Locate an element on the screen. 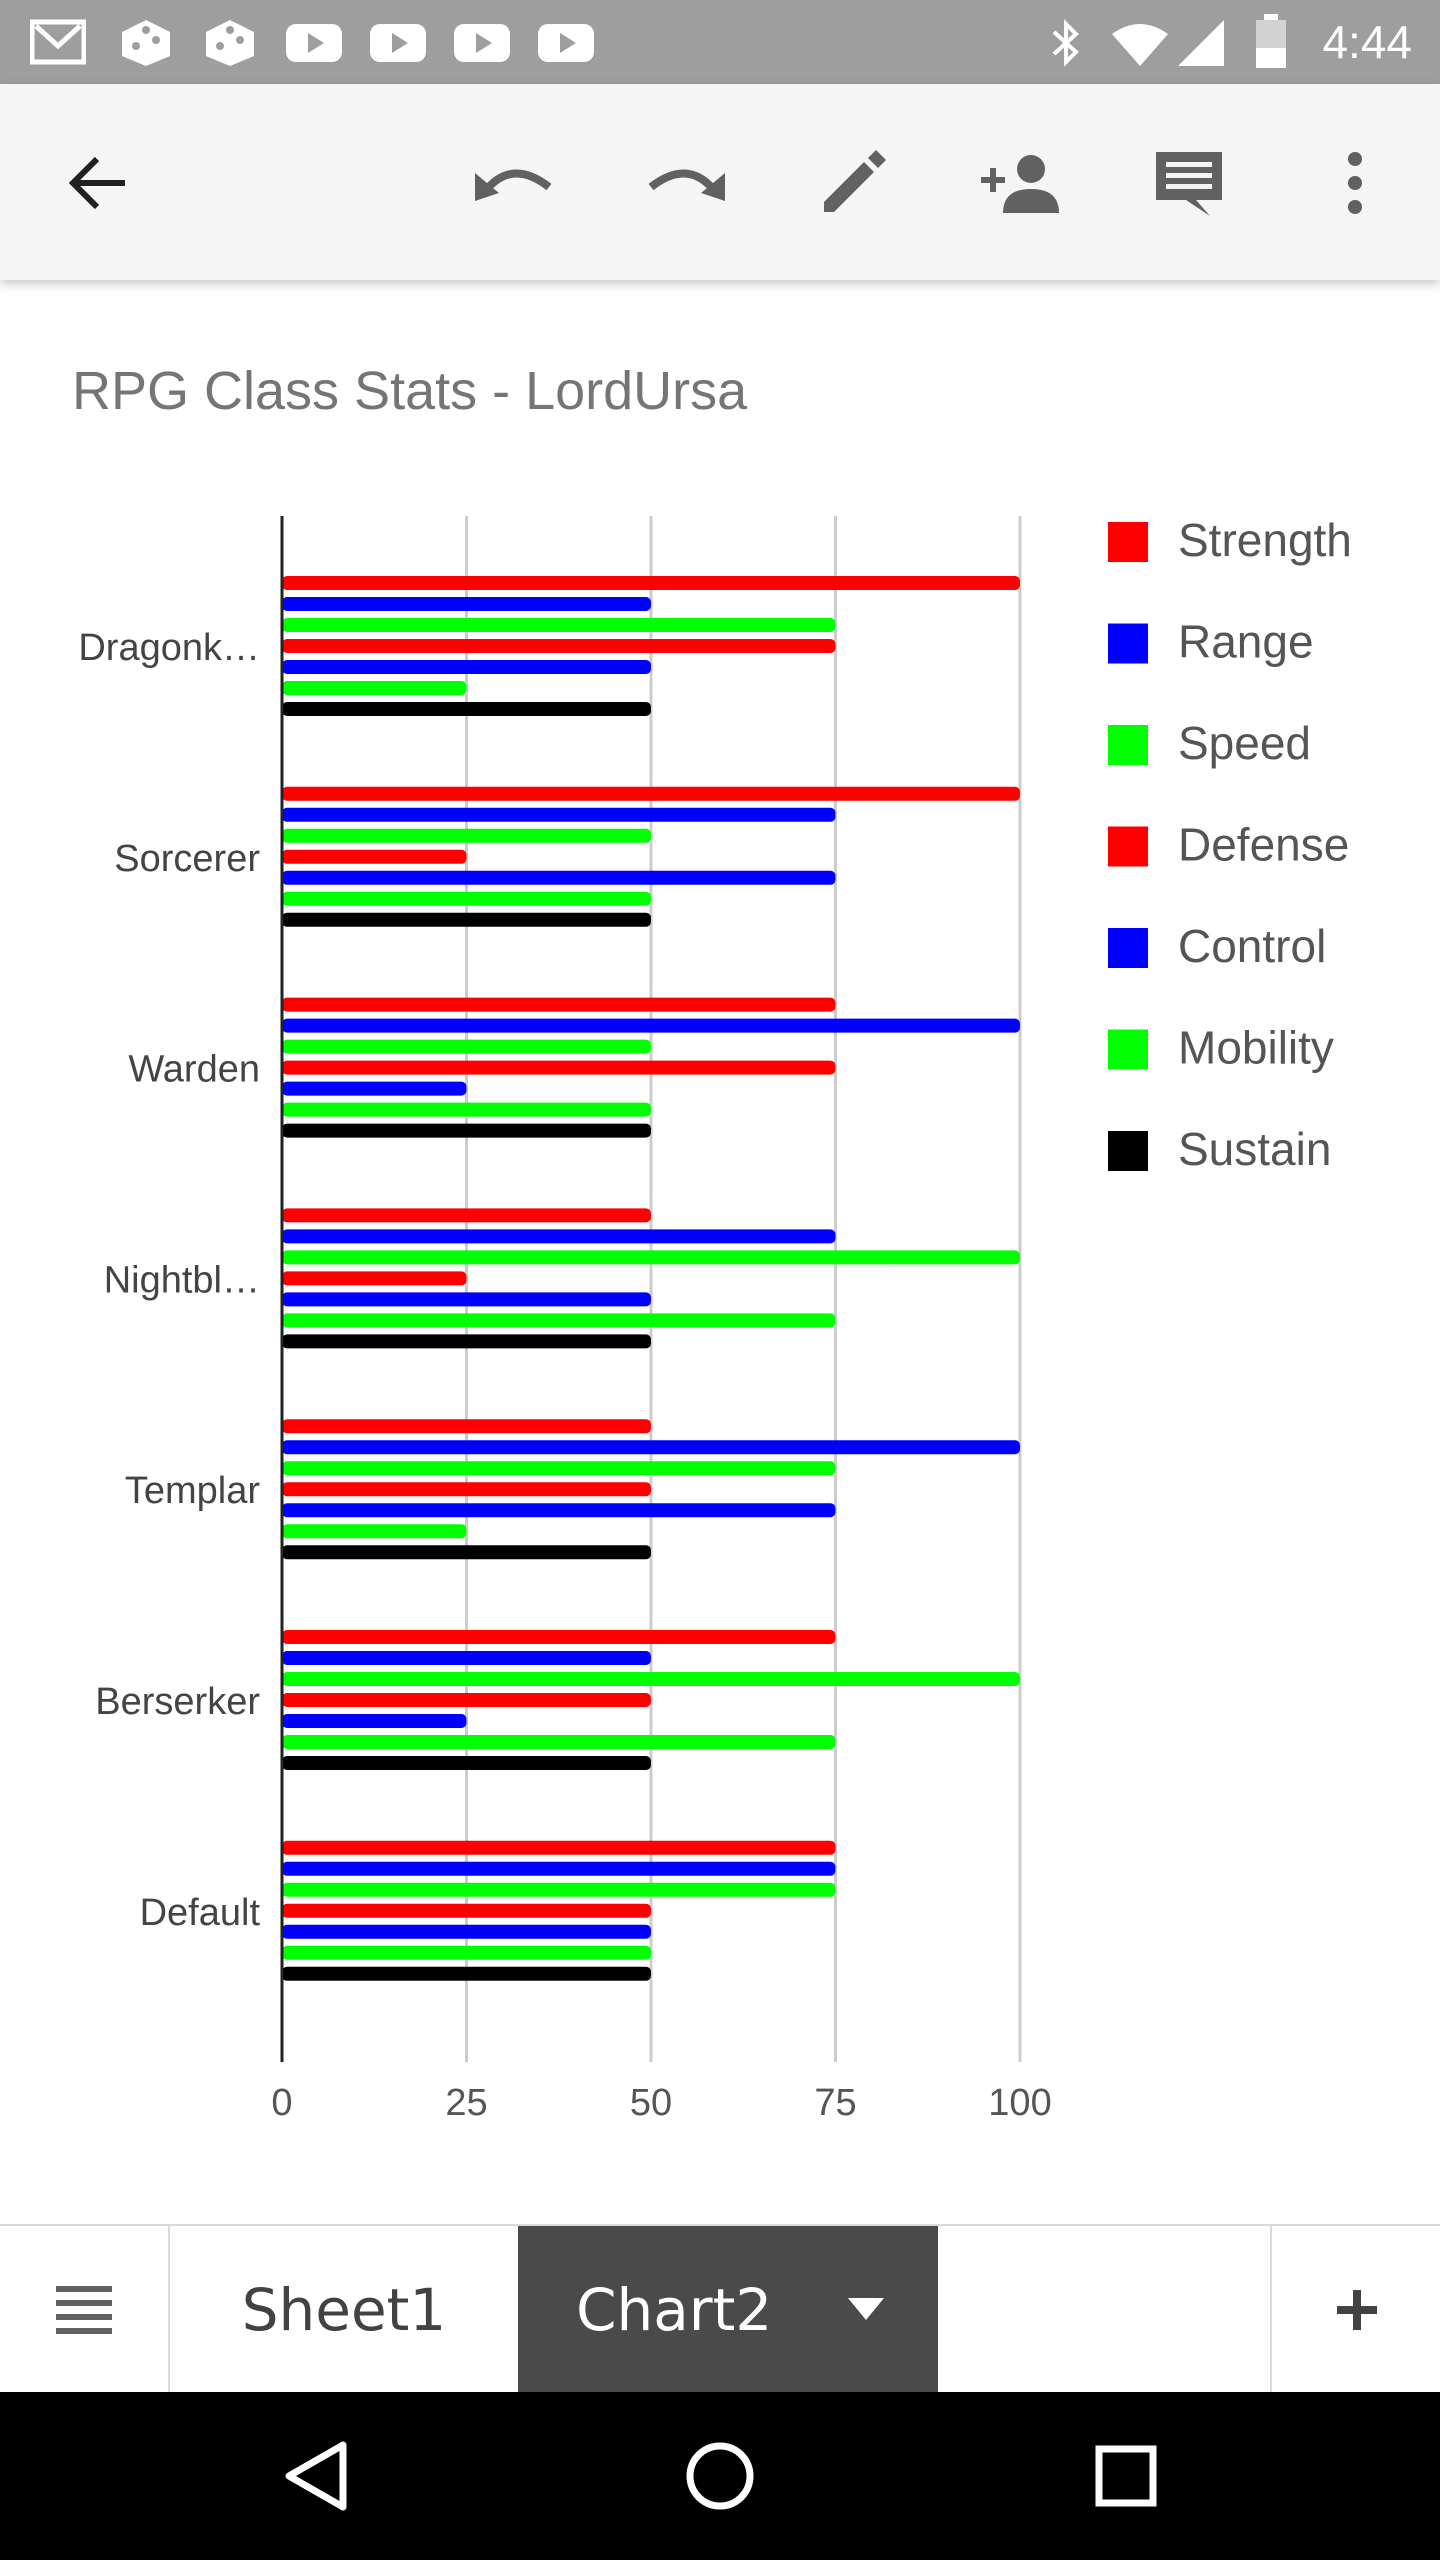  back-arrow-icon is located at coordinates (96, 183).